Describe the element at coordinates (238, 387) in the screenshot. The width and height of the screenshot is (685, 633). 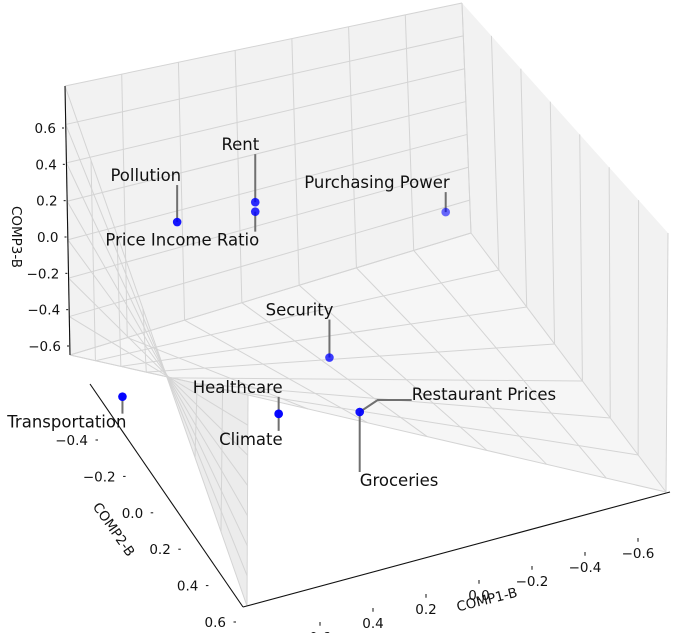
I see `point-label: Healthcare` at that location.